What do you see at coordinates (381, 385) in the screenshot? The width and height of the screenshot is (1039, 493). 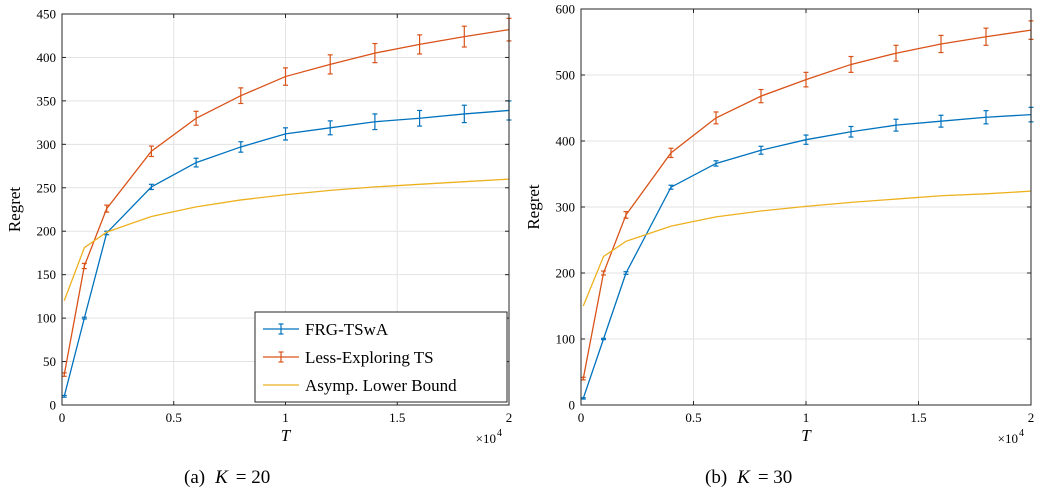 I see `legend-label-2: Asymp. Lower Bound` at bounding box center [381, 385].